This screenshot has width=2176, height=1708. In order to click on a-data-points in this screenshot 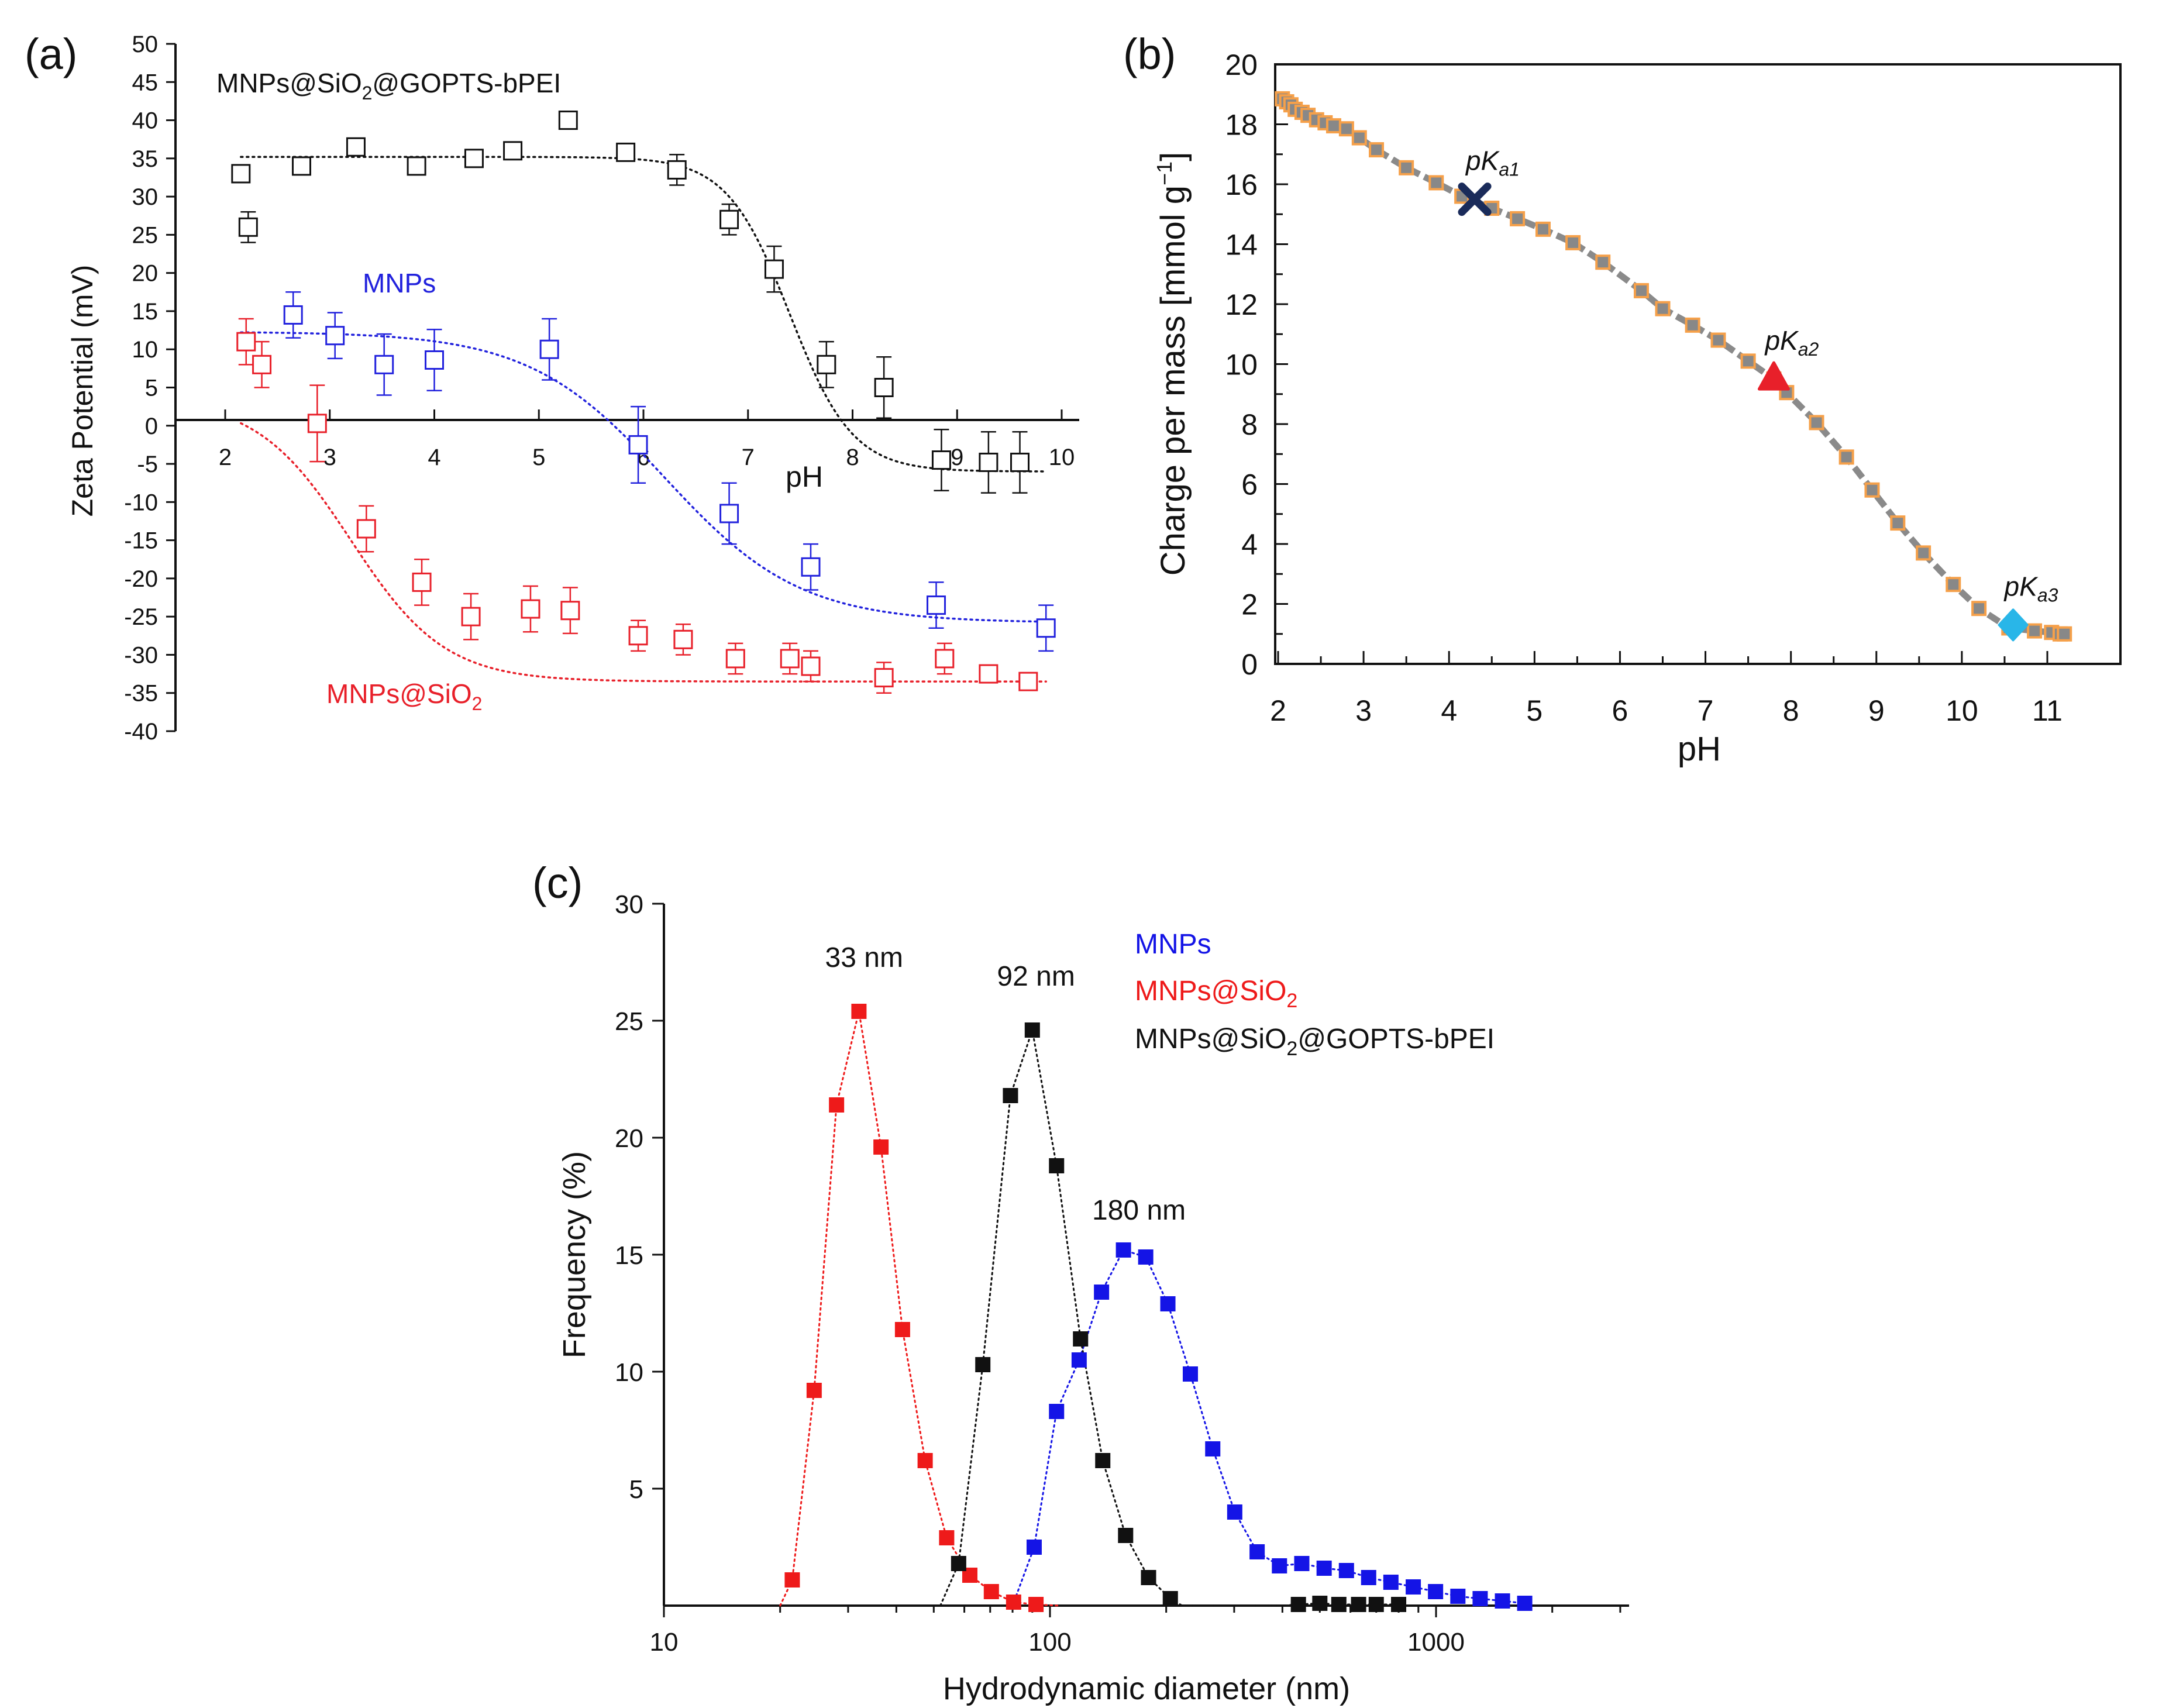, I will do `click(643, 402)`.